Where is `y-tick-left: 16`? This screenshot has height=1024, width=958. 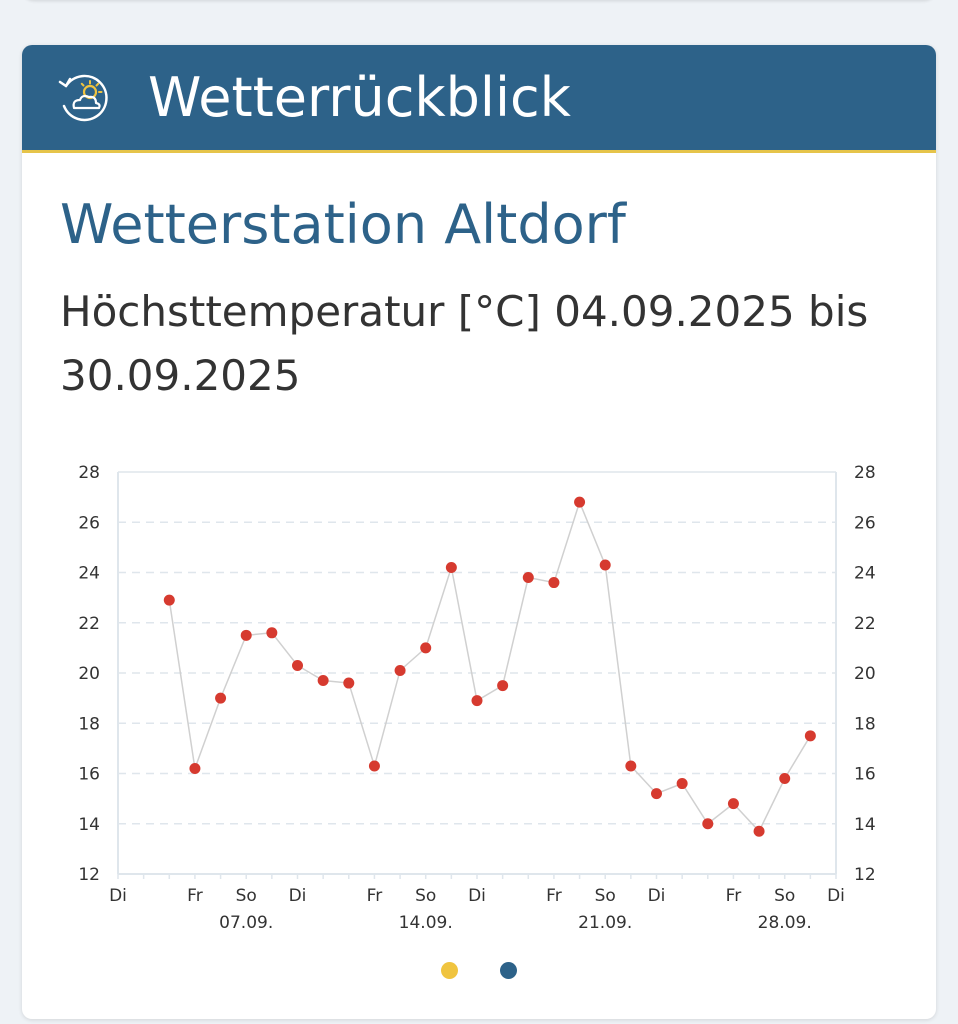 y-tick-left: 16 is located at coordinates (89, 775).